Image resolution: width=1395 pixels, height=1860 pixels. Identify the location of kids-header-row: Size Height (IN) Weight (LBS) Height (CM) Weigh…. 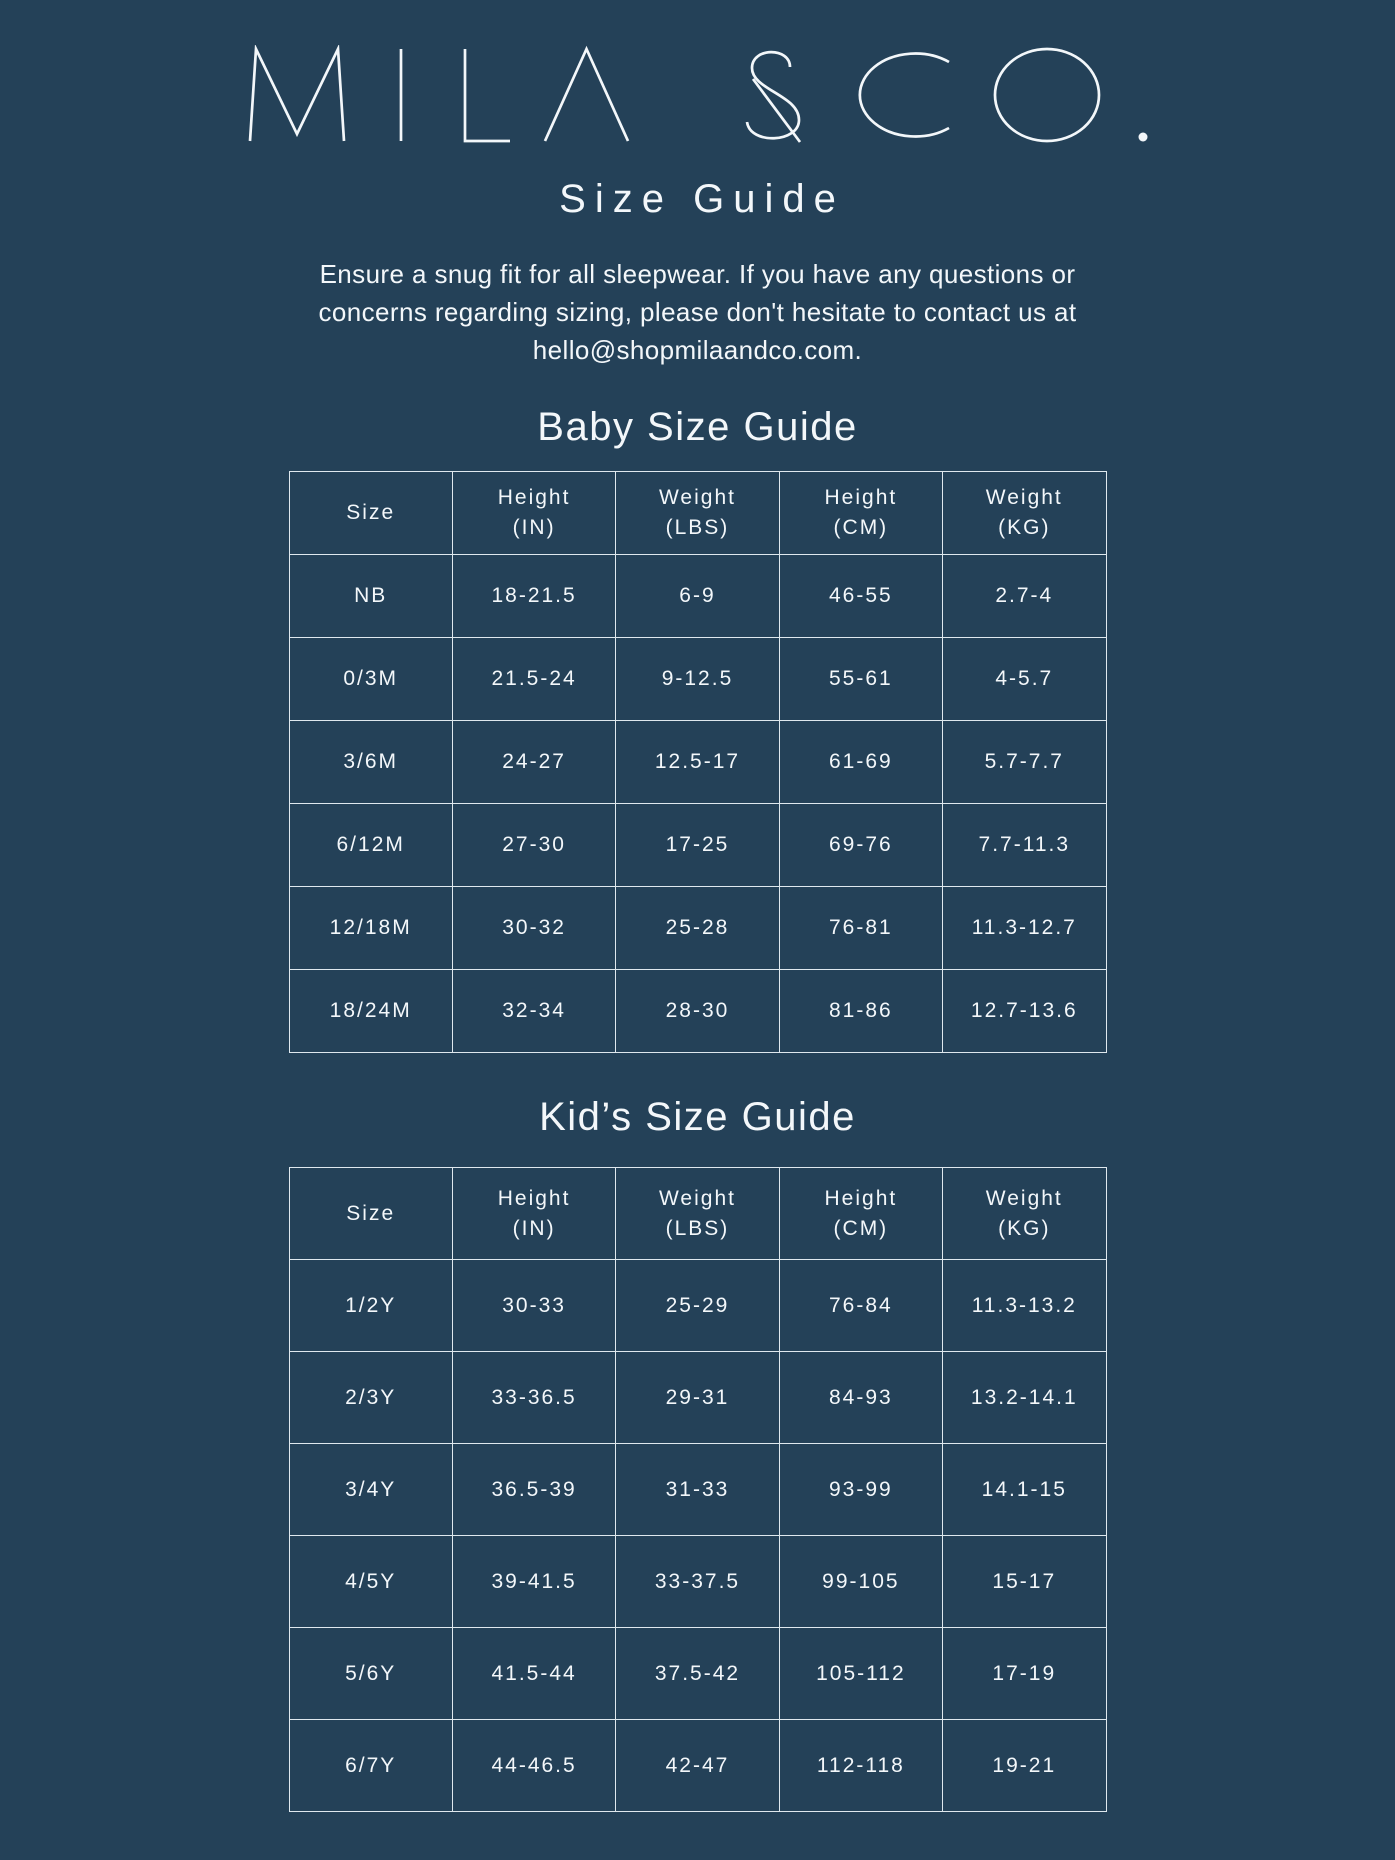
(697, 1213).